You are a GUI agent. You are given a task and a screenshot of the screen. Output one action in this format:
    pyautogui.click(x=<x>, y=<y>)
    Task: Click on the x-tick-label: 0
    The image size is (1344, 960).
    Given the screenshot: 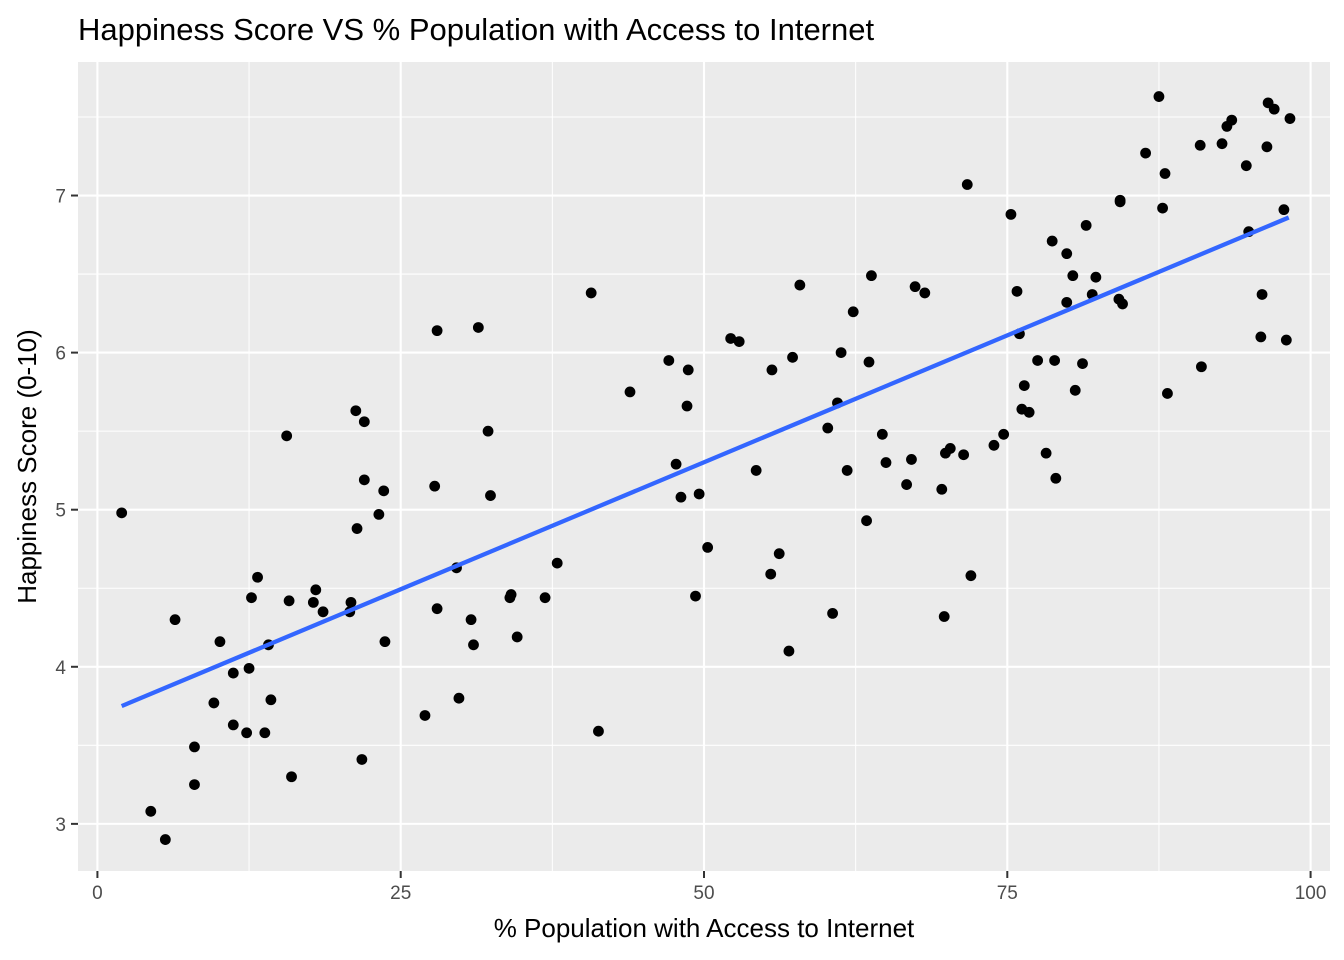 What is the action you would take?
    pyautogui.click(x=97, y=893)
    